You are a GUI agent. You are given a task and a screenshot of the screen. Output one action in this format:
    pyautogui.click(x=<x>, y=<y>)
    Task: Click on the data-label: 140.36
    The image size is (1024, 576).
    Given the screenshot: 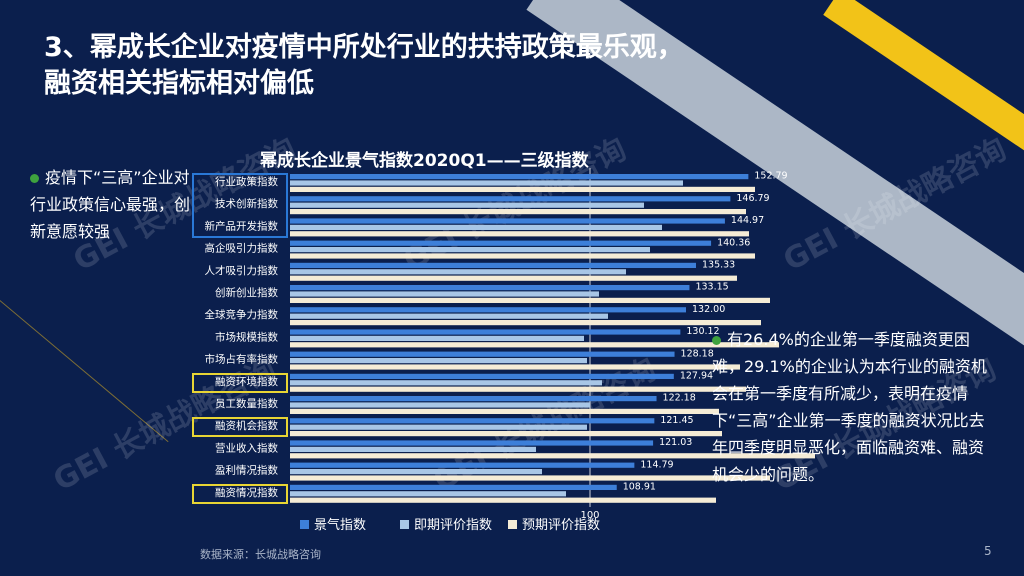 What is the action you would take?
    pyautogui.click(x=733, y=242)
    